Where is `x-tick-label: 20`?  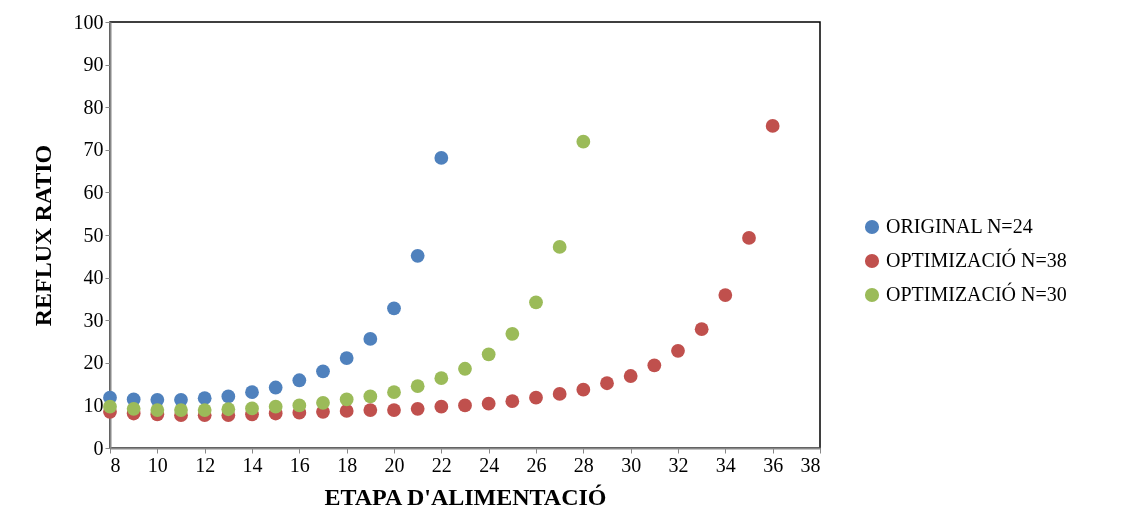 x-tick-label: 20 is located at coordinates (394, 464).